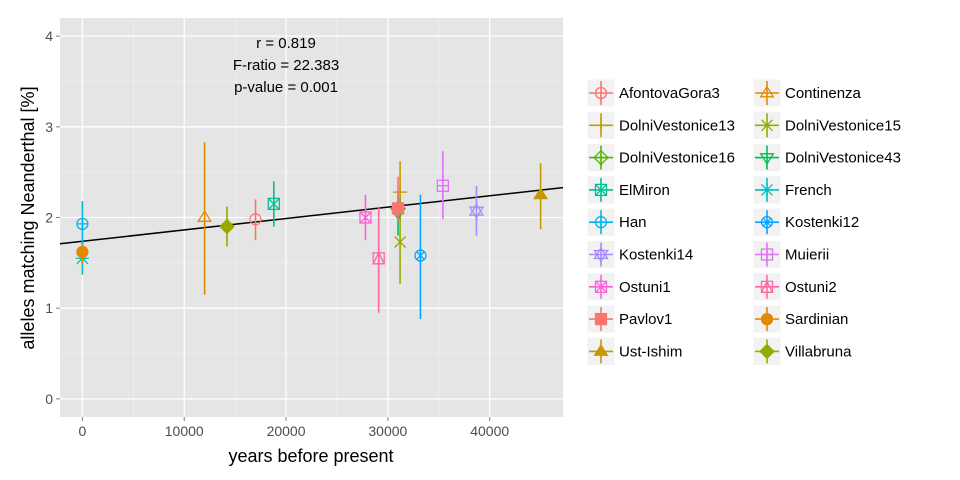 The height and width of the screenshot is (480, 960). I want to click on y-tick-label: 1, so click(49, 308).